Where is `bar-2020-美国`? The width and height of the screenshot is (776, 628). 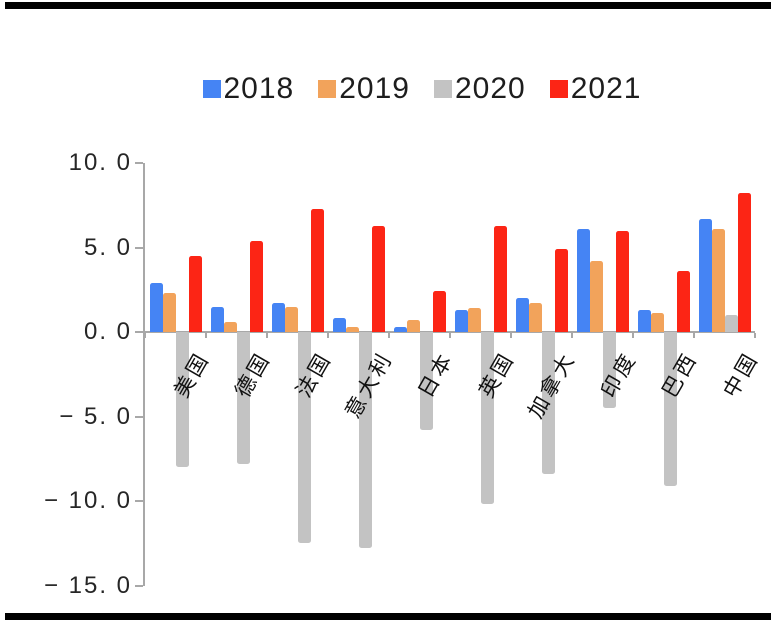
bar-2020-美国 is located at coordinates (182, 400).